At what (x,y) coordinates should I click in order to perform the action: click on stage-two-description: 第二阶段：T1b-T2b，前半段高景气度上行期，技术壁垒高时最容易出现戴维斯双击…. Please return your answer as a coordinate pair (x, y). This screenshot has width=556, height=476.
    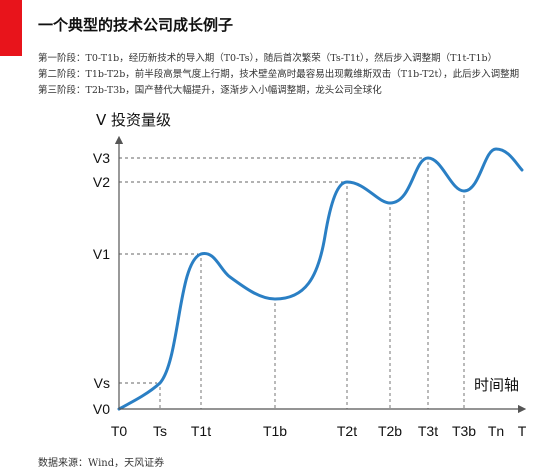
    Looking at the image, I should click on (279, 74).